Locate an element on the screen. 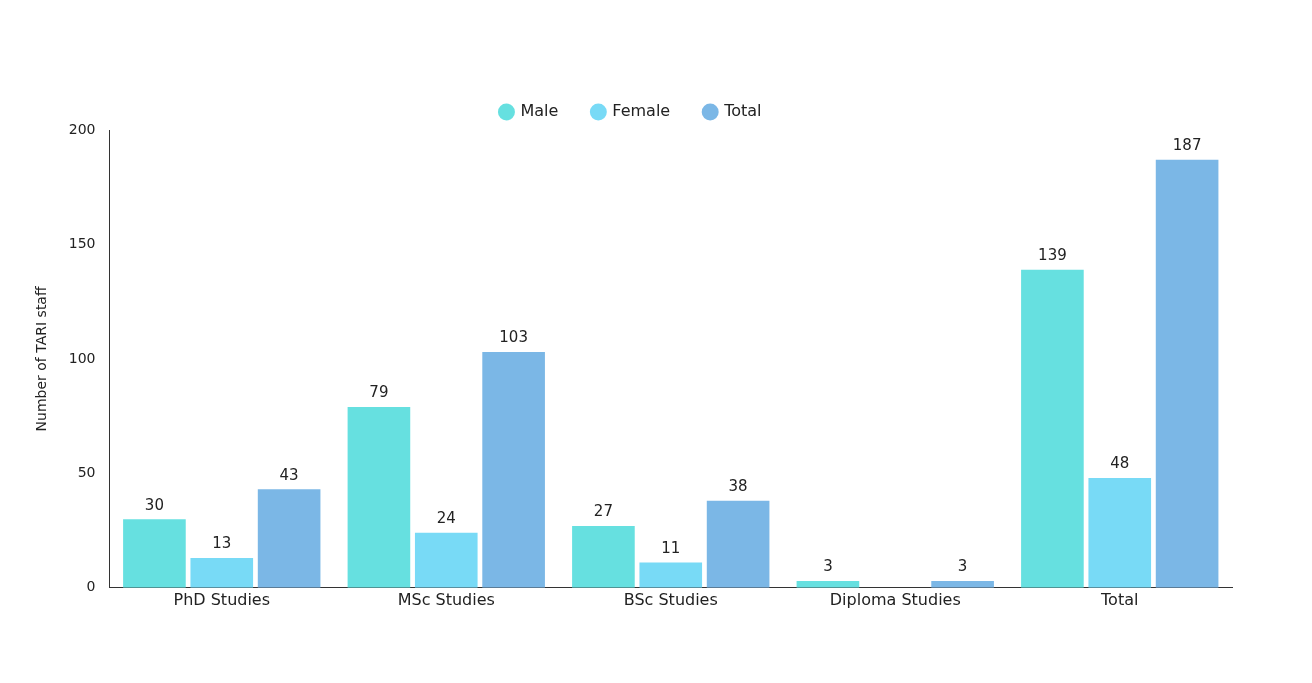 The image size is (1312, 683). y-tick-label: 100 is located at coordinates (82, 357).